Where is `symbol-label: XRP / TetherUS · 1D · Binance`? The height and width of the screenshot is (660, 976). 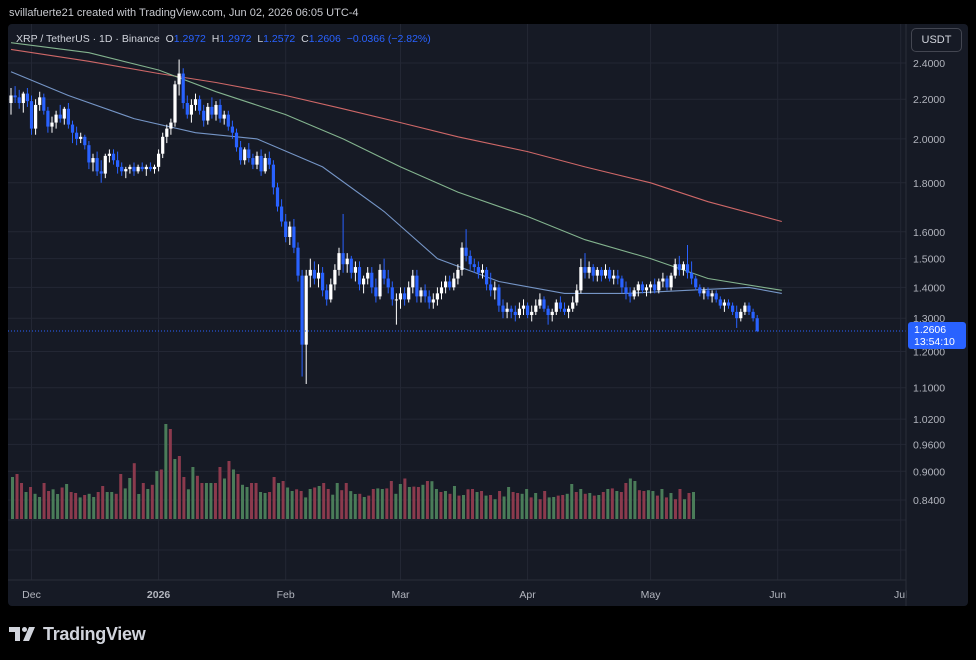
symbol-label: XRP / TetherUS · 1D · Binance is located at coordinates (88, 39).